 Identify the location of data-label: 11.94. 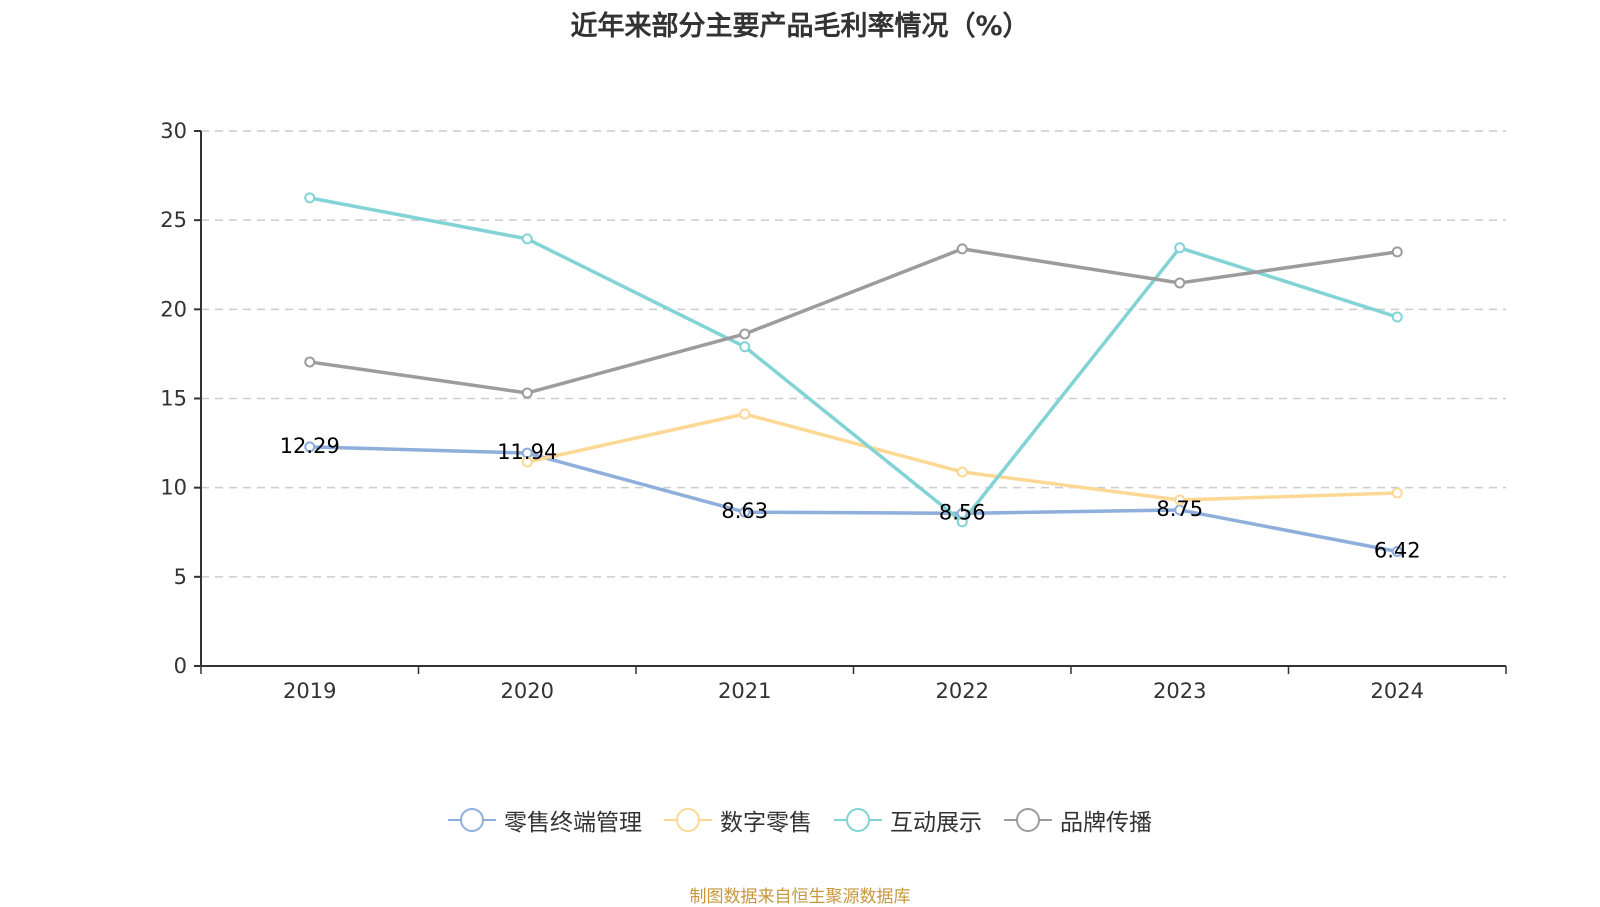
(527, 452).